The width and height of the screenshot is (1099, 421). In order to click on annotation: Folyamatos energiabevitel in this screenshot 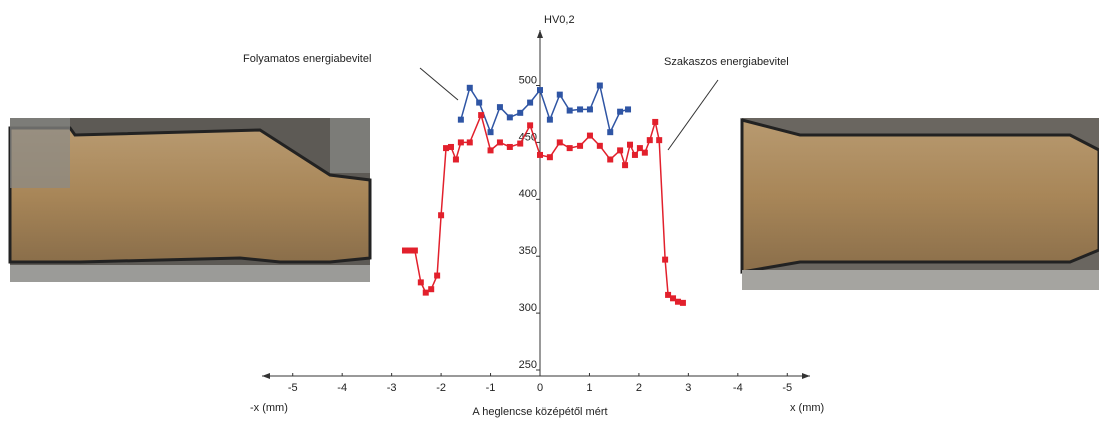, I will do `click(307, 59)`.